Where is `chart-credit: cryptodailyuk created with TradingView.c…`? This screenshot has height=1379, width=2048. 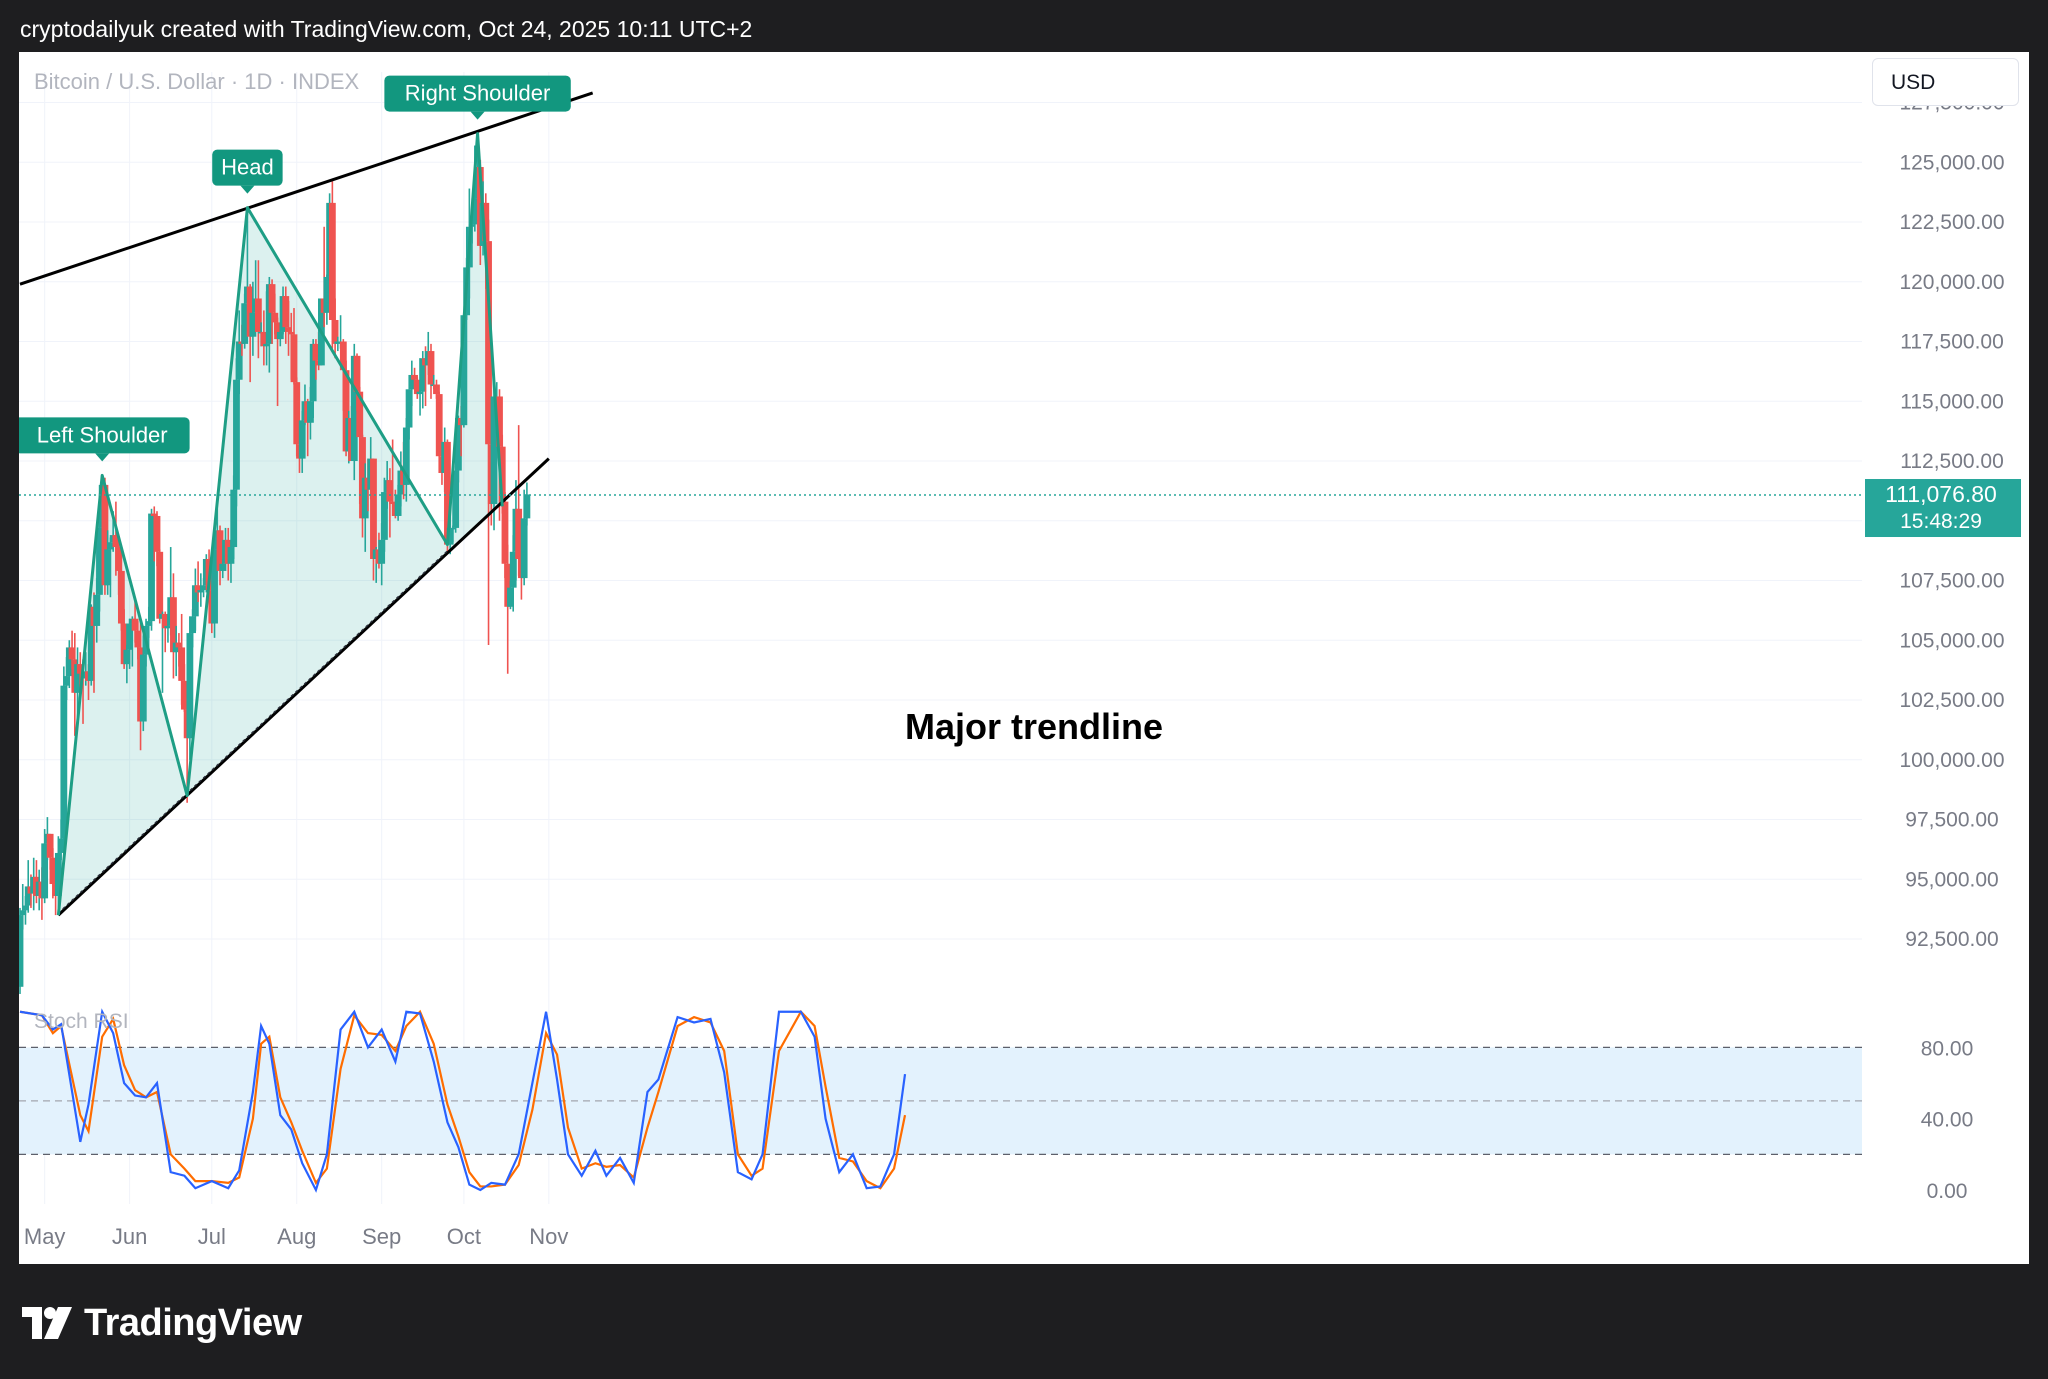 chart-credit: cryptodailyuk created with TradingView.c… is located at coordinates (386, 29).